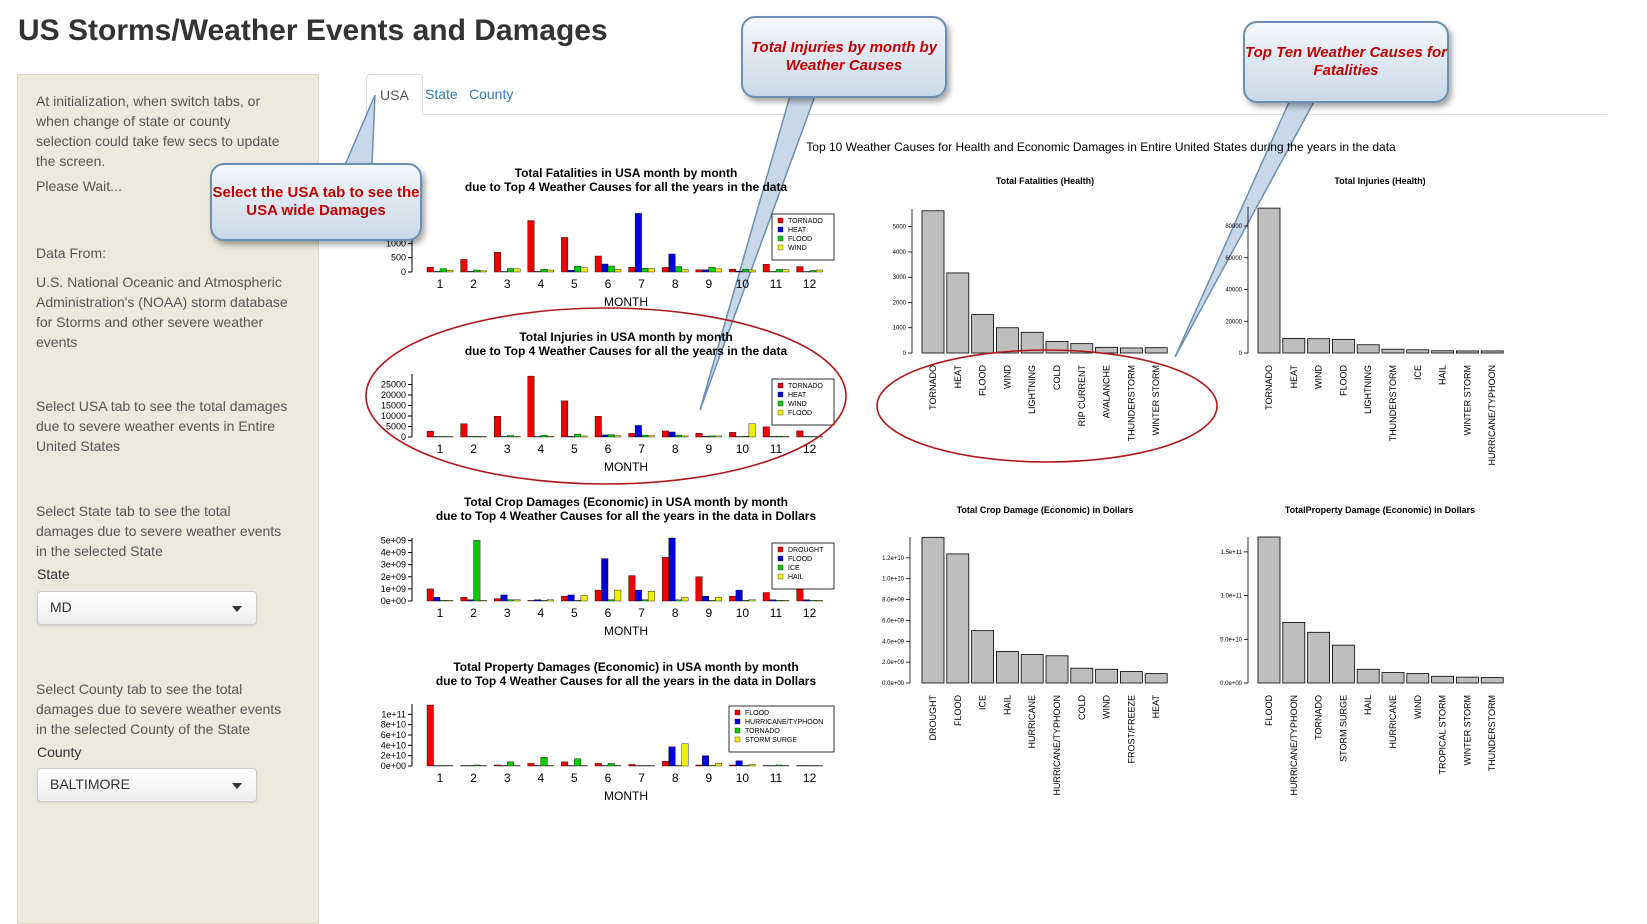 This screenshot has width=1647, height=924. Describe the element at coordinates (1379, 181) in the screenshot. I see `chart-title: Total Injuries (Health)` at that location.